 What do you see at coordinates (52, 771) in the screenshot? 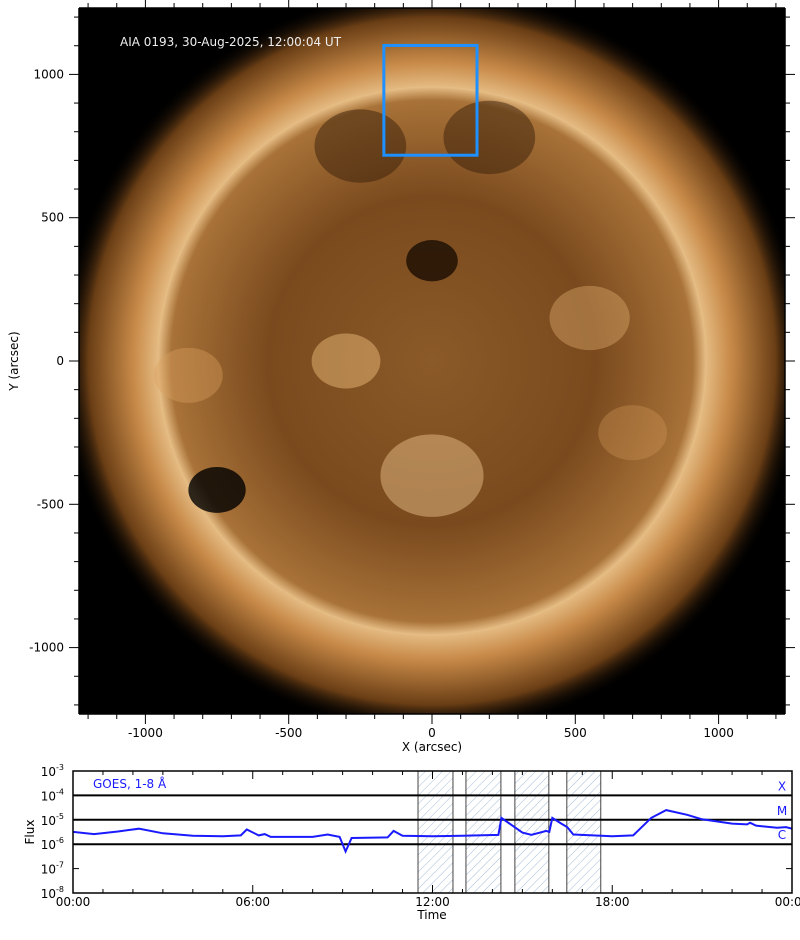
I see `y-tick-label: 10⁻³` at bounding box center [52, 771].